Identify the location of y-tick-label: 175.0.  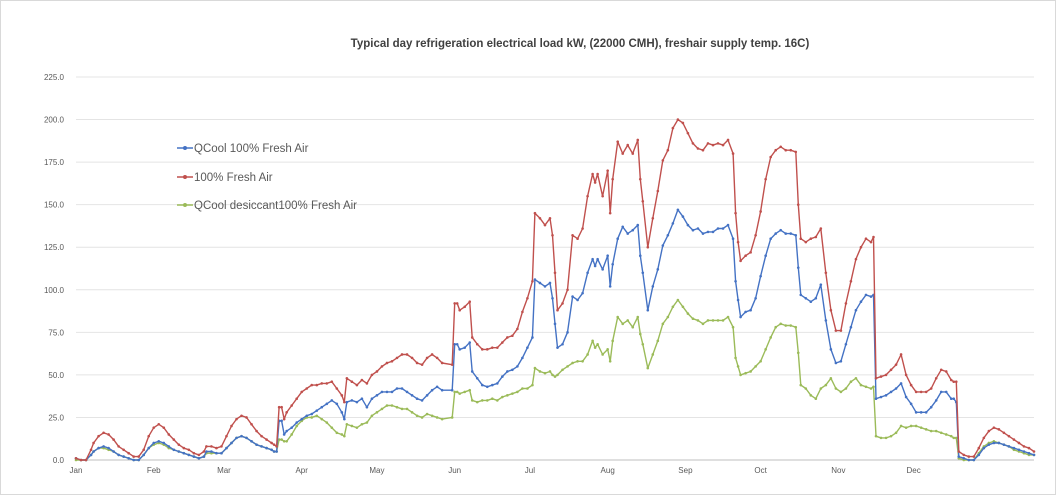
(54, 162).